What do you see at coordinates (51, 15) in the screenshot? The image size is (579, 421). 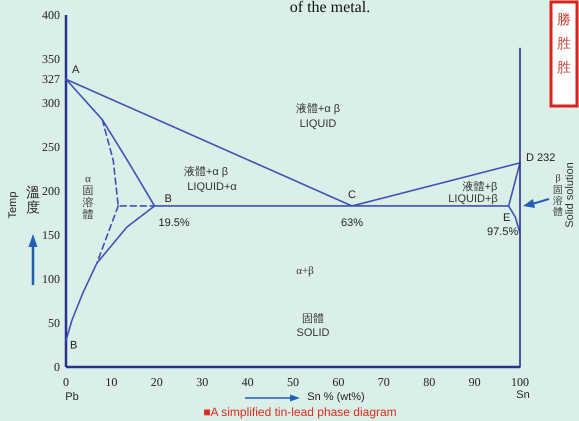 I see `y-tick-label: 400` at bounding box center [51, 15].